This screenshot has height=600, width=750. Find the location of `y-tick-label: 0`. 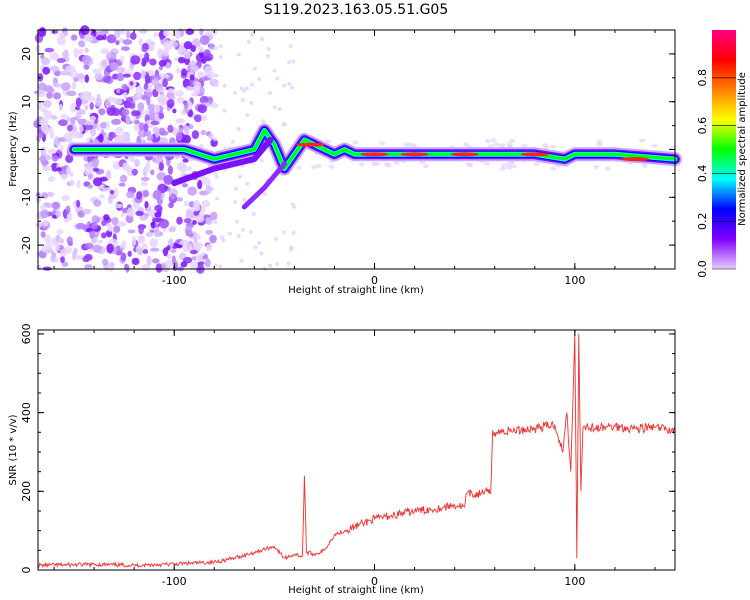

y-tick-label: 0 is located at coordinates (26, 149).